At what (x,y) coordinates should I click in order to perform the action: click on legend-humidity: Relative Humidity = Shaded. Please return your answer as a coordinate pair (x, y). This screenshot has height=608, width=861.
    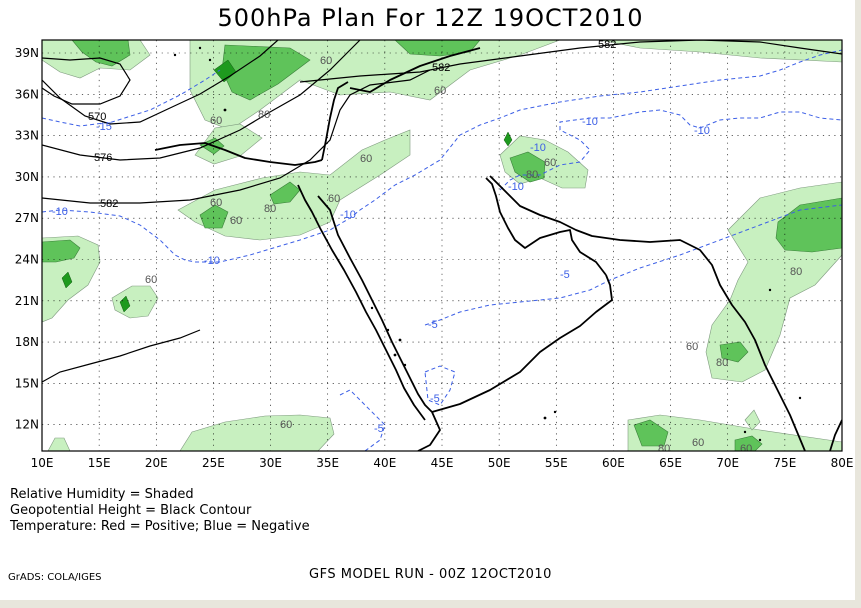
    Looking at the image, I should click on (102, 494).